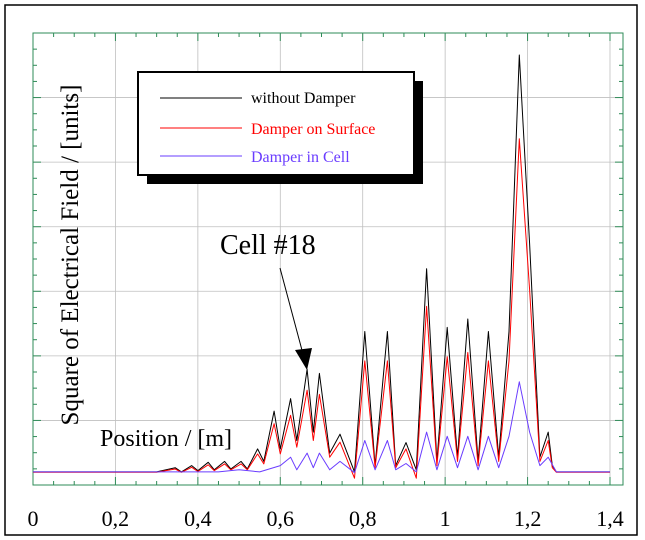 The image size is (645, 540). I want to click on x-tick-label: 0,6, so click(281, 518).